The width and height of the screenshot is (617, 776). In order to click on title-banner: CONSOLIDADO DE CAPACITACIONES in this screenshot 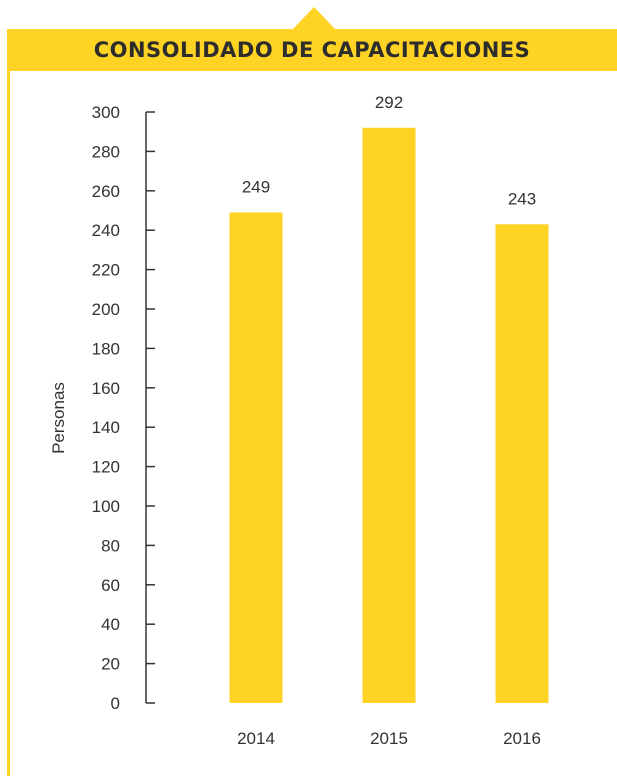, I will do `click(312, 50)`.